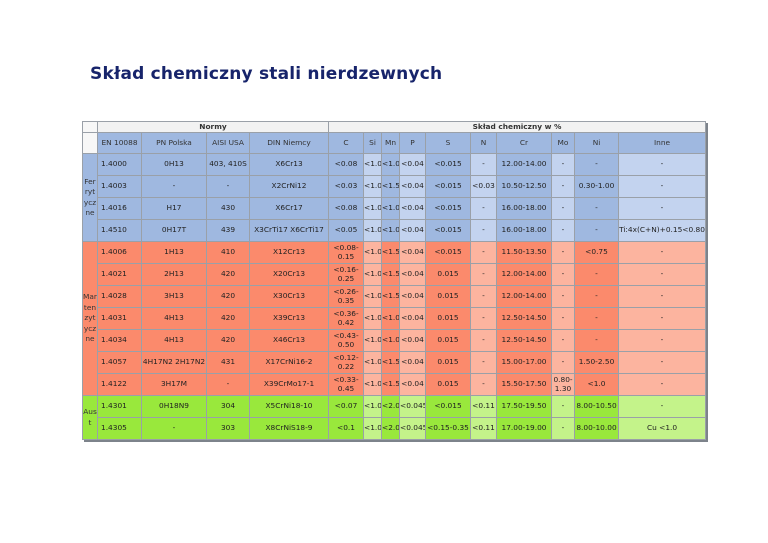 Image resolution: width=768 pixels, height=543 pixels. What do you see at coordinates (596, 406) in the screenshot?
I see `table-cell: 8.00-10.50` at bounding box center [596, 406].